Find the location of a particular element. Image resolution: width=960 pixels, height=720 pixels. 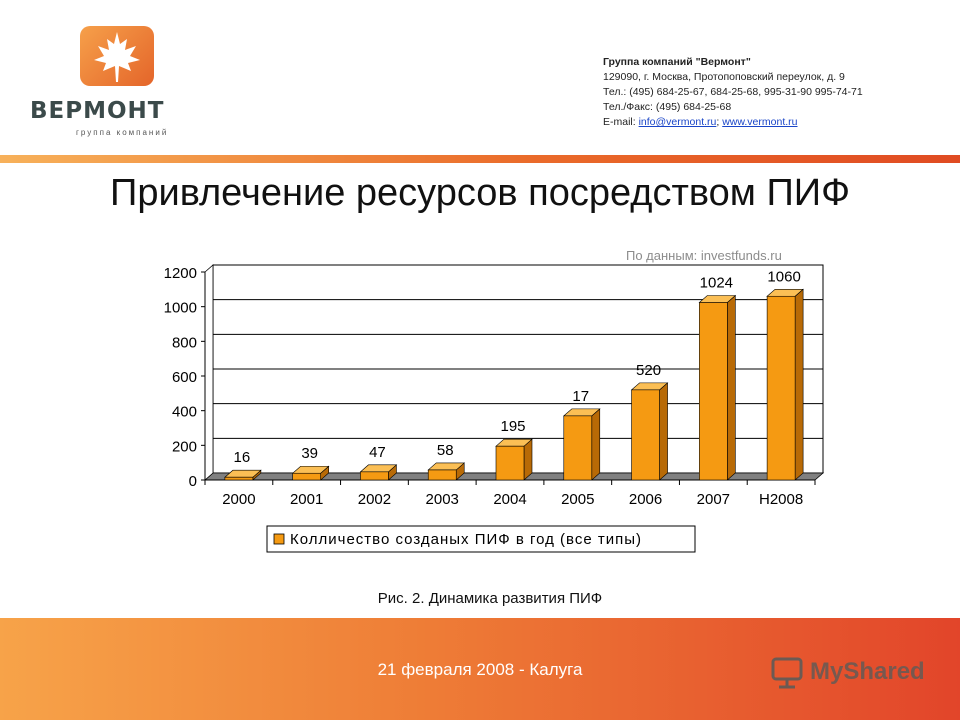

maple-leaf-logo-icon is located at coordinates (117, 56).